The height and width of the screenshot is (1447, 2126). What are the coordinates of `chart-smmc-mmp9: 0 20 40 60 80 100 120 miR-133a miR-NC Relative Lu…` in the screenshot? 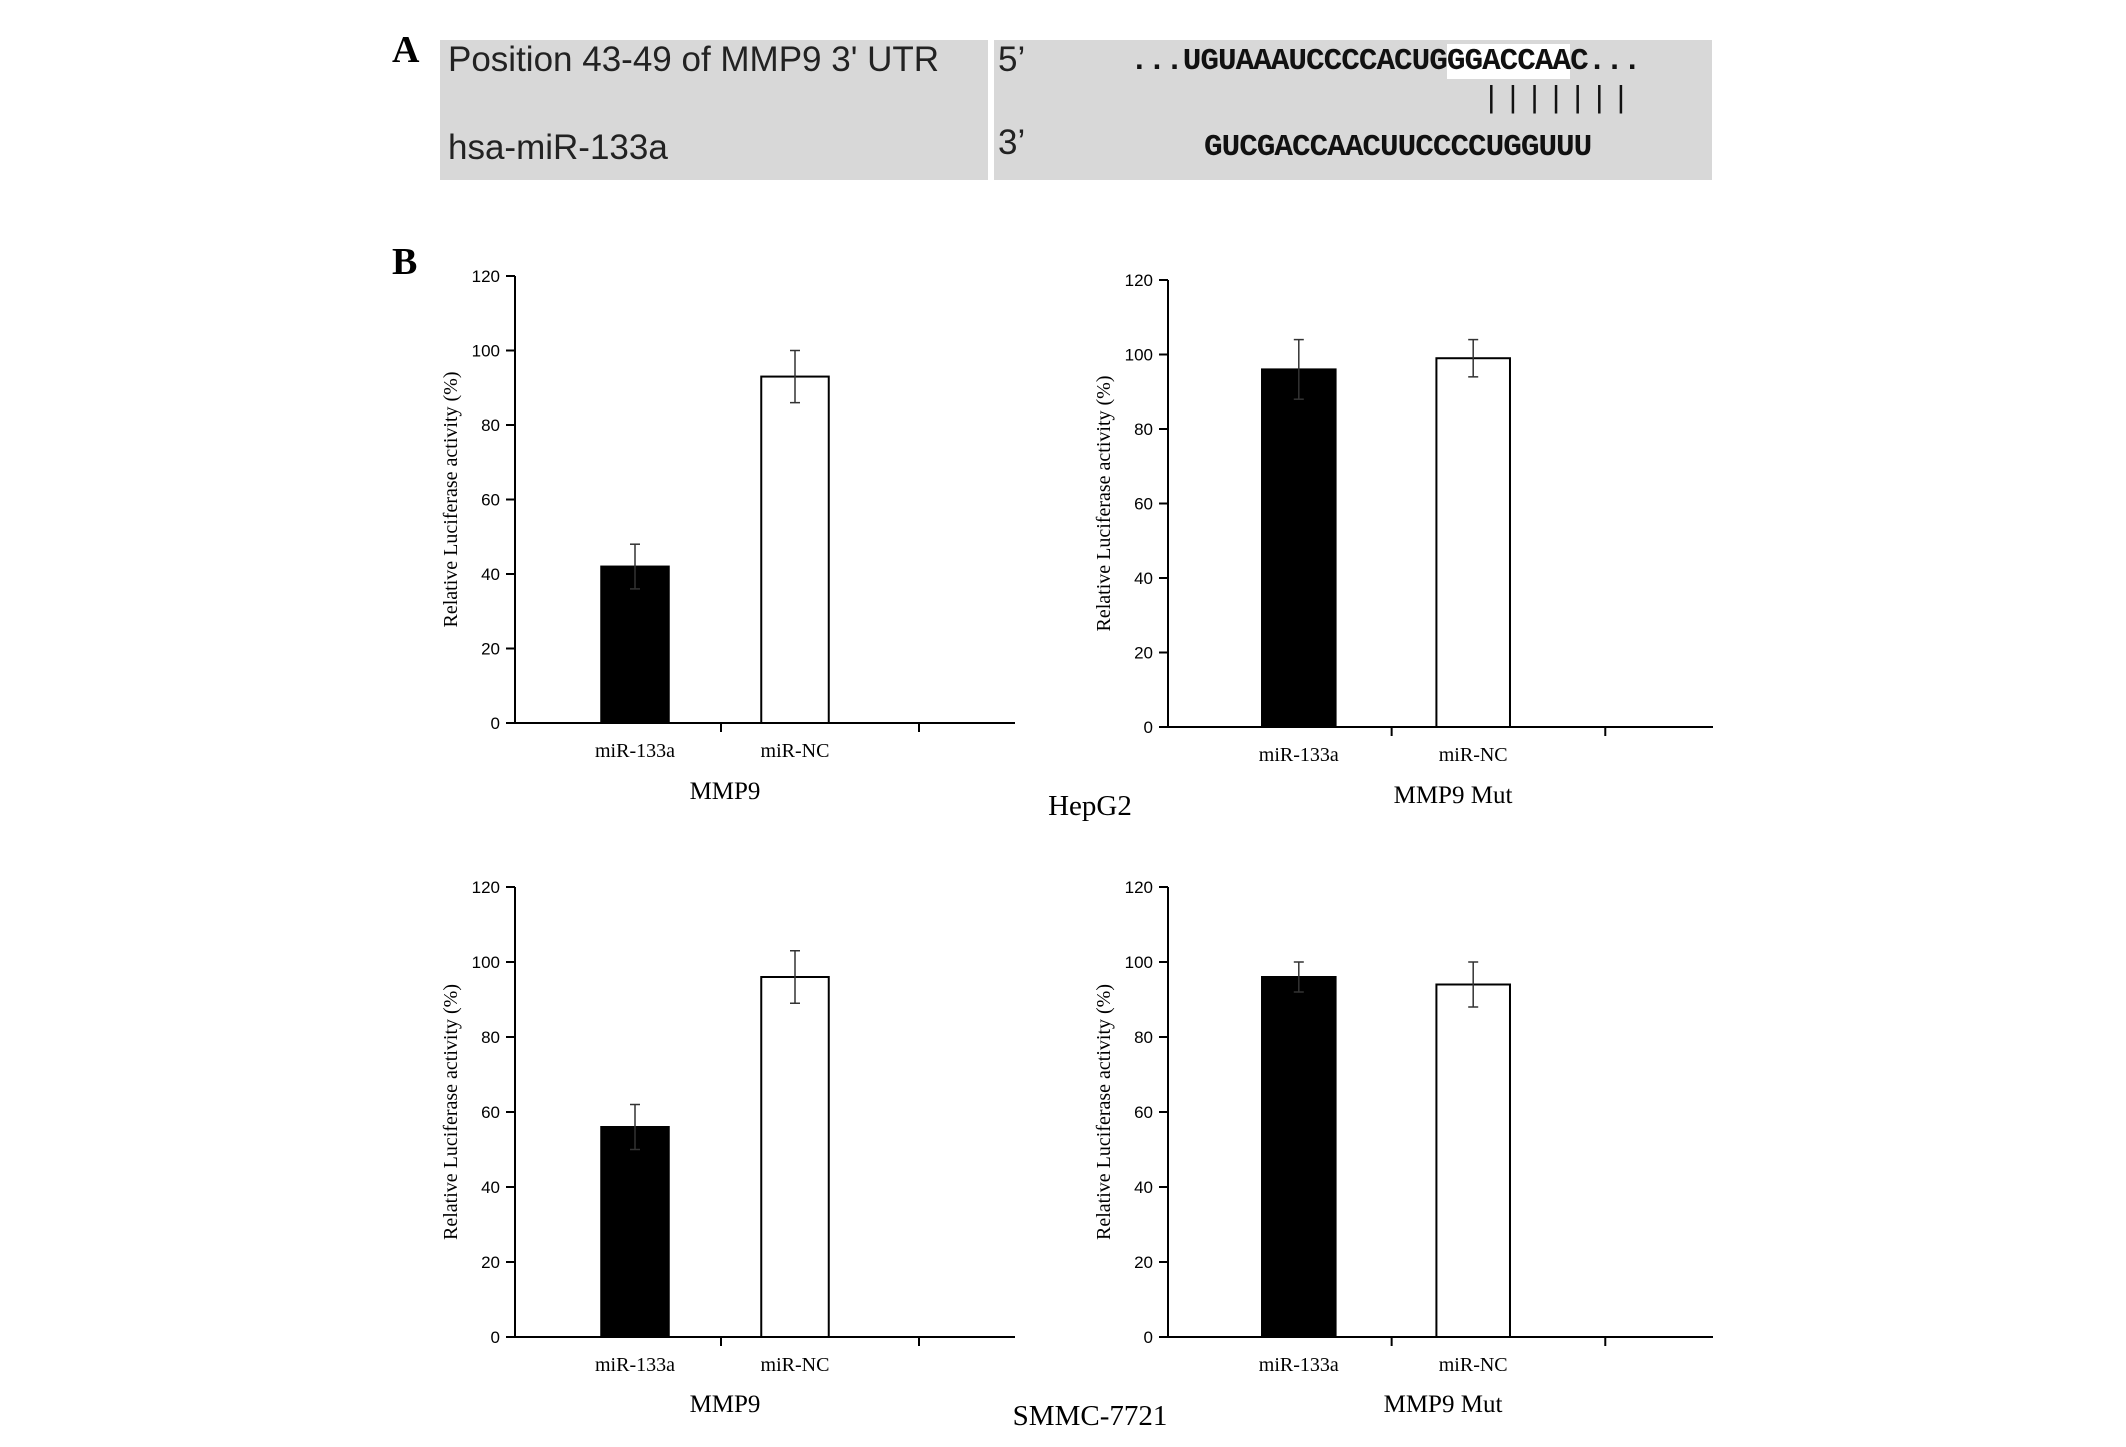 It's located at (727, 1162).